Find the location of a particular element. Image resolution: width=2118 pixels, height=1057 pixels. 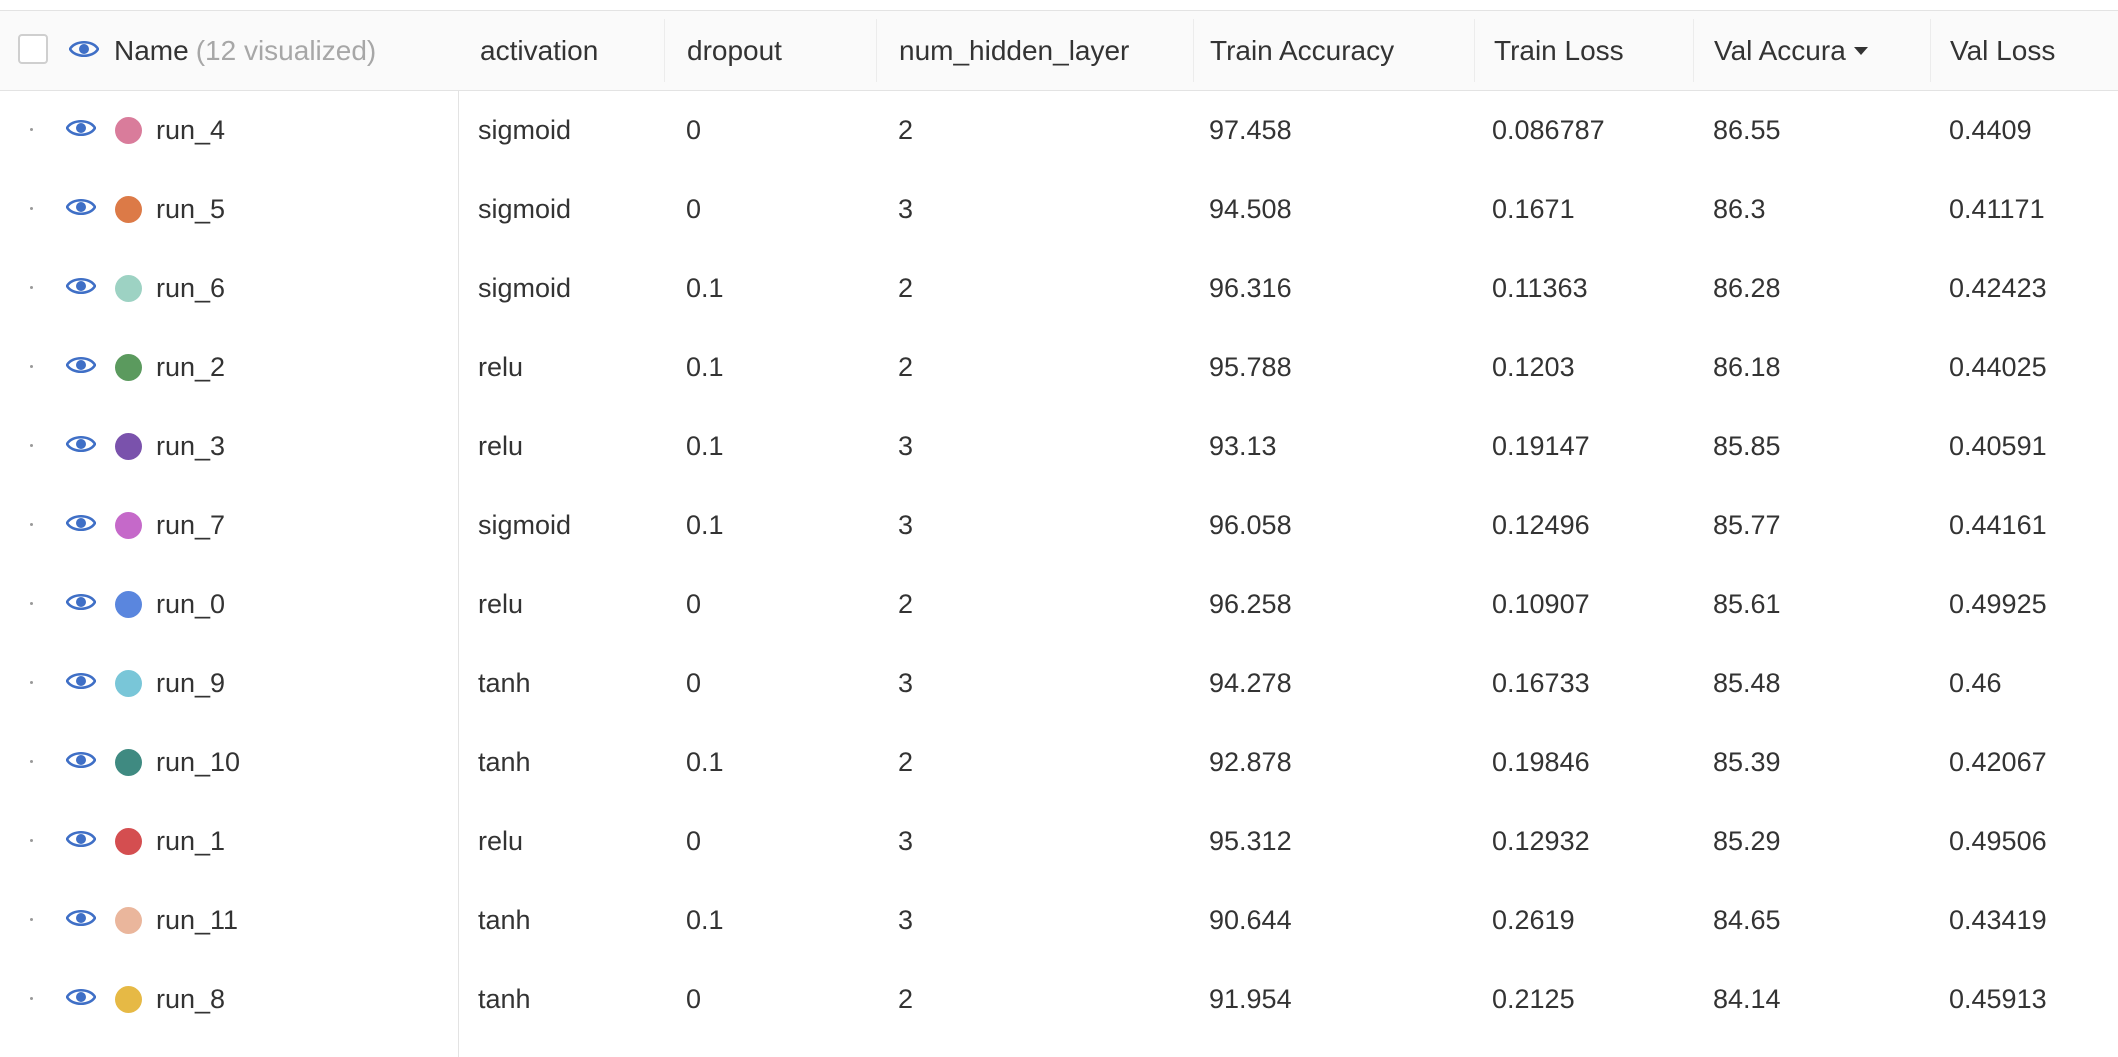

run-name: run_6 is located at coordinates (191, 288).